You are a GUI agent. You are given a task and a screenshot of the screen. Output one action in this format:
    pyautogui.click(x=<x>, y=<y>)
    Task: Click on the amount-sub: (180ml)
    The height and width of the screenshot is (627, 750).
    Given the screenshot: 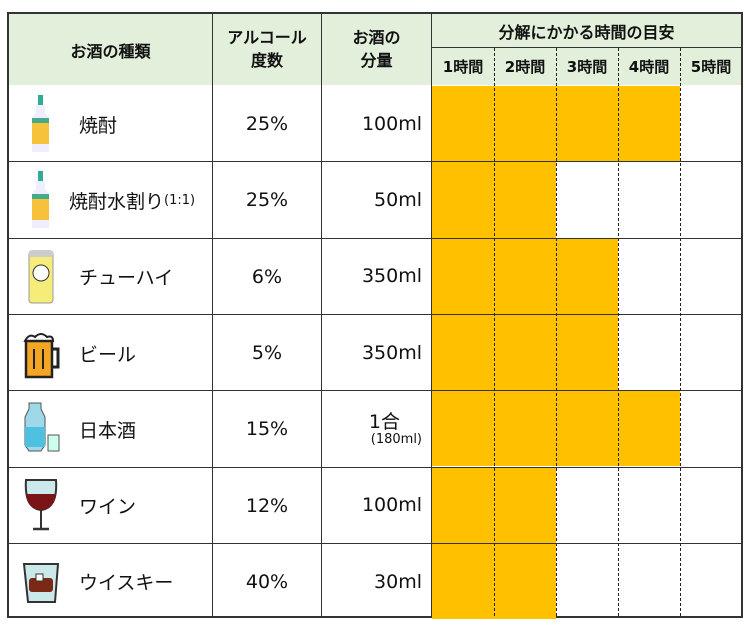 What is the action you would take?
    pyautogui.click(x=396, y=439)
    